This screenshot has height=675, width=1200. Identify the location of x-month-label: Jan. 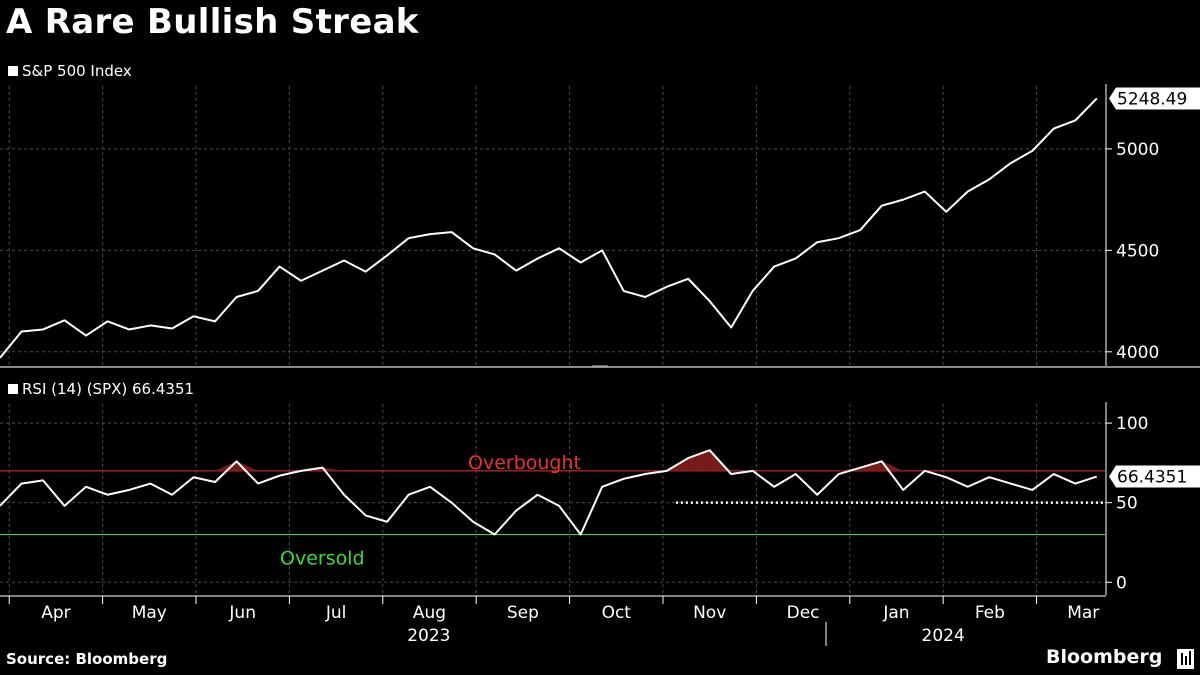
(895, 613).